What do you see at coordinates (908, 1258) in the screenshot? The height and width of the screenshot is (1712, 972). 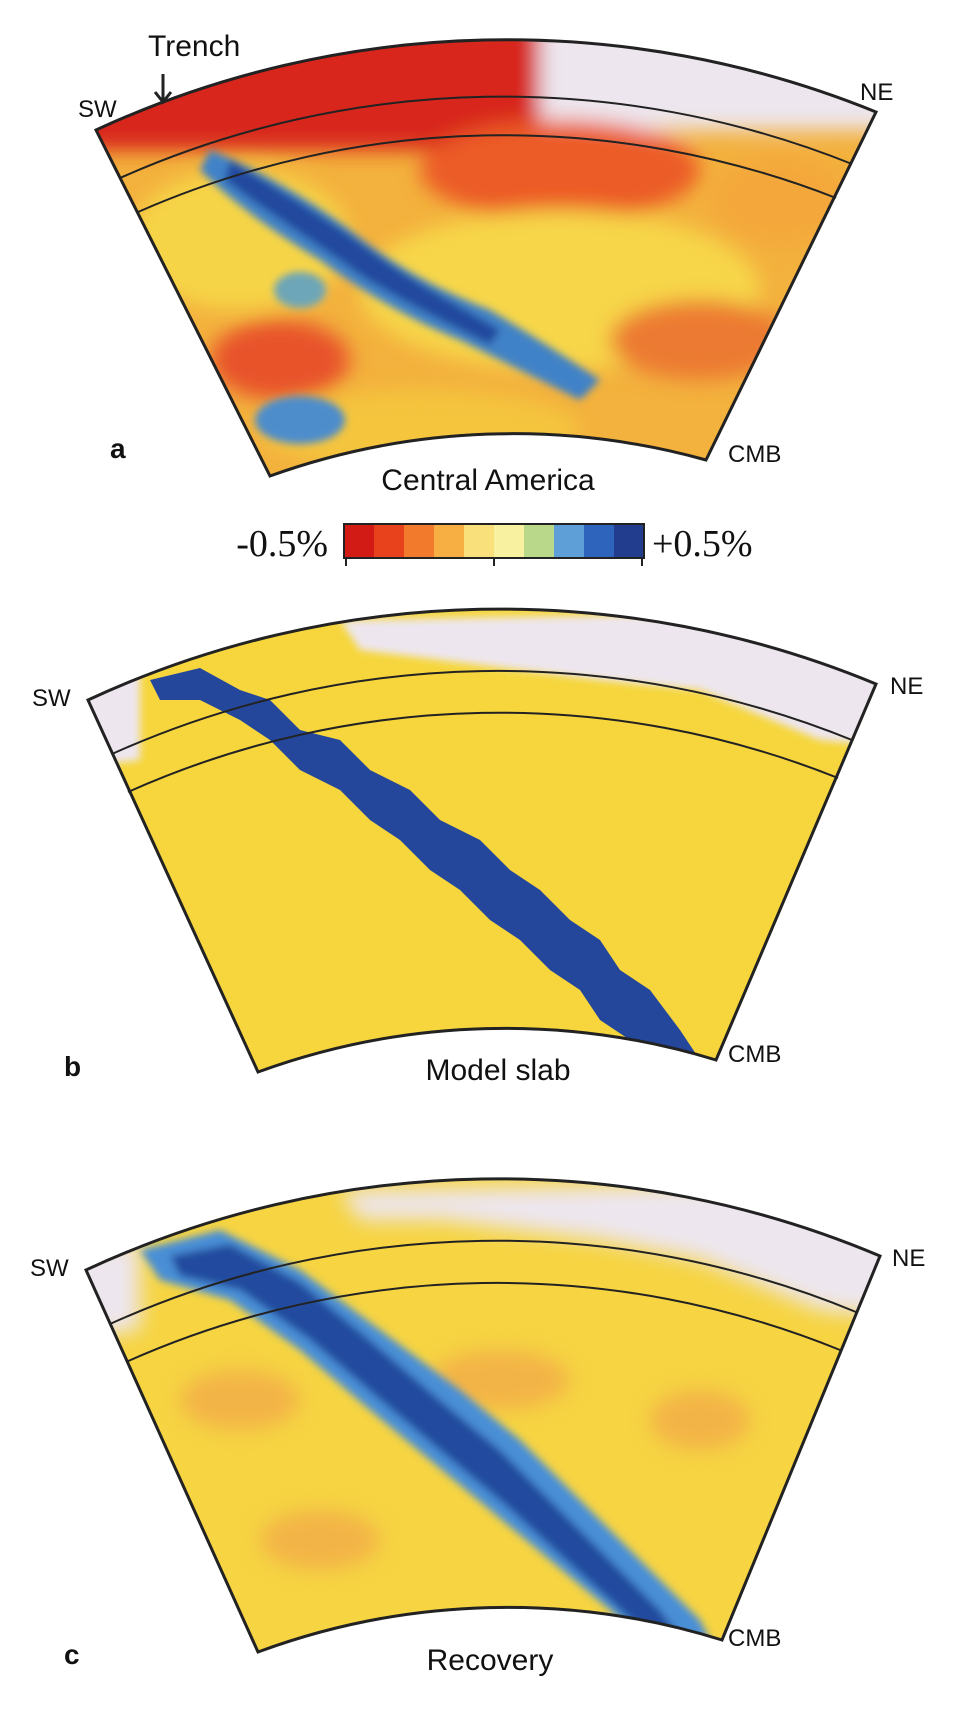 I see `panel-c-ne-label: NE` at bounding box center [908, 1258].